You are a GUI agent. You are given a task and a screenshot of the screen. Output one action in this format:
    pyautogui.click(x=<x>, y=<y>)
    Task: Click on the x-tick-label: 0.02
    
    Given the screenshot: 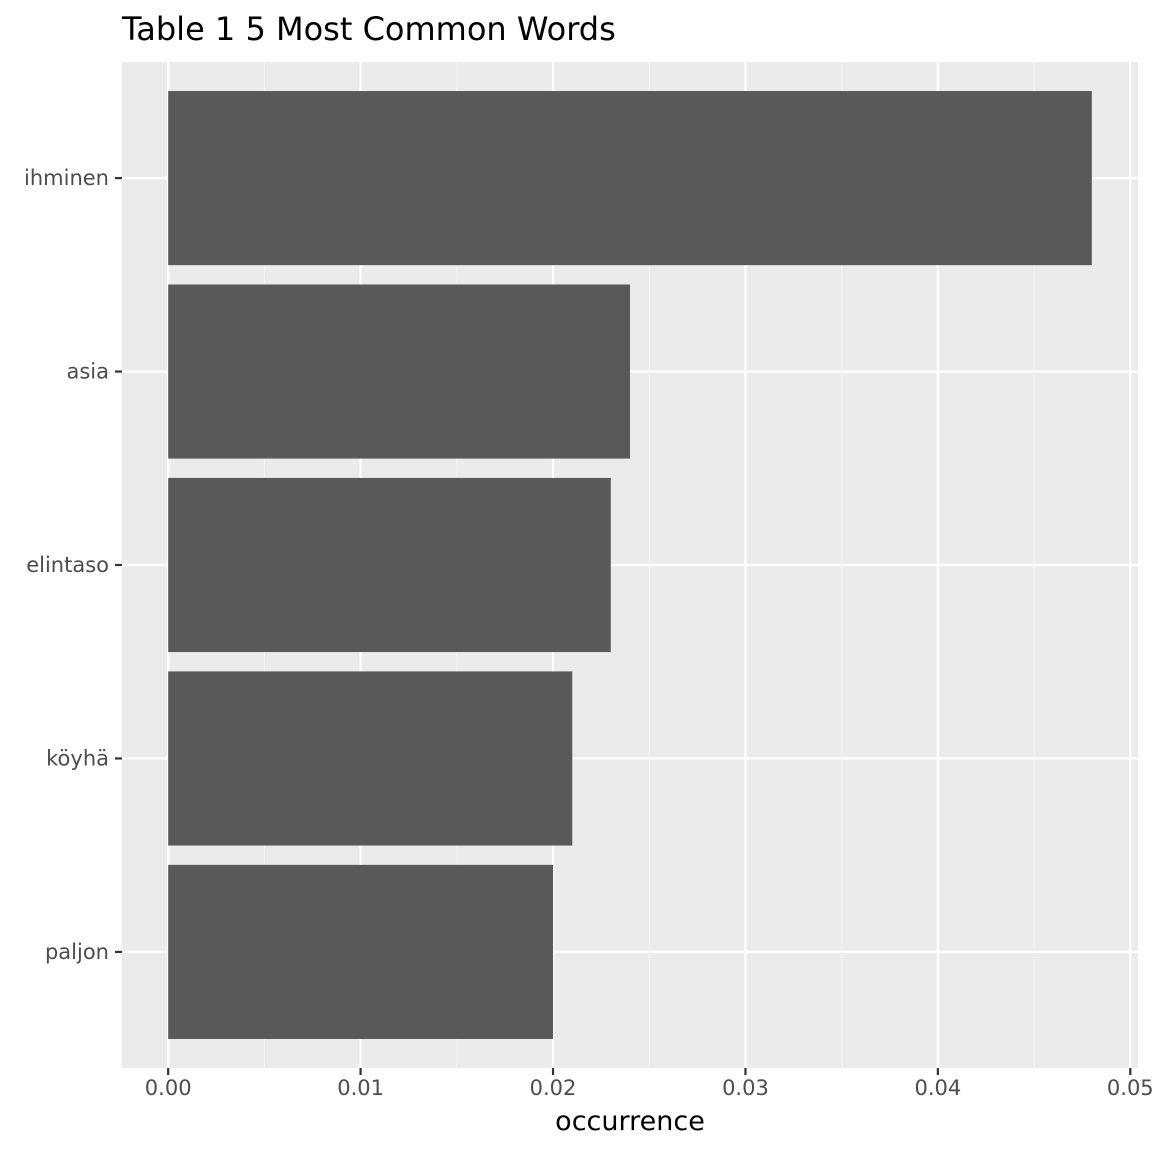 What is the action you would take?
    pyautogui.click(x=553, y=1088)
    